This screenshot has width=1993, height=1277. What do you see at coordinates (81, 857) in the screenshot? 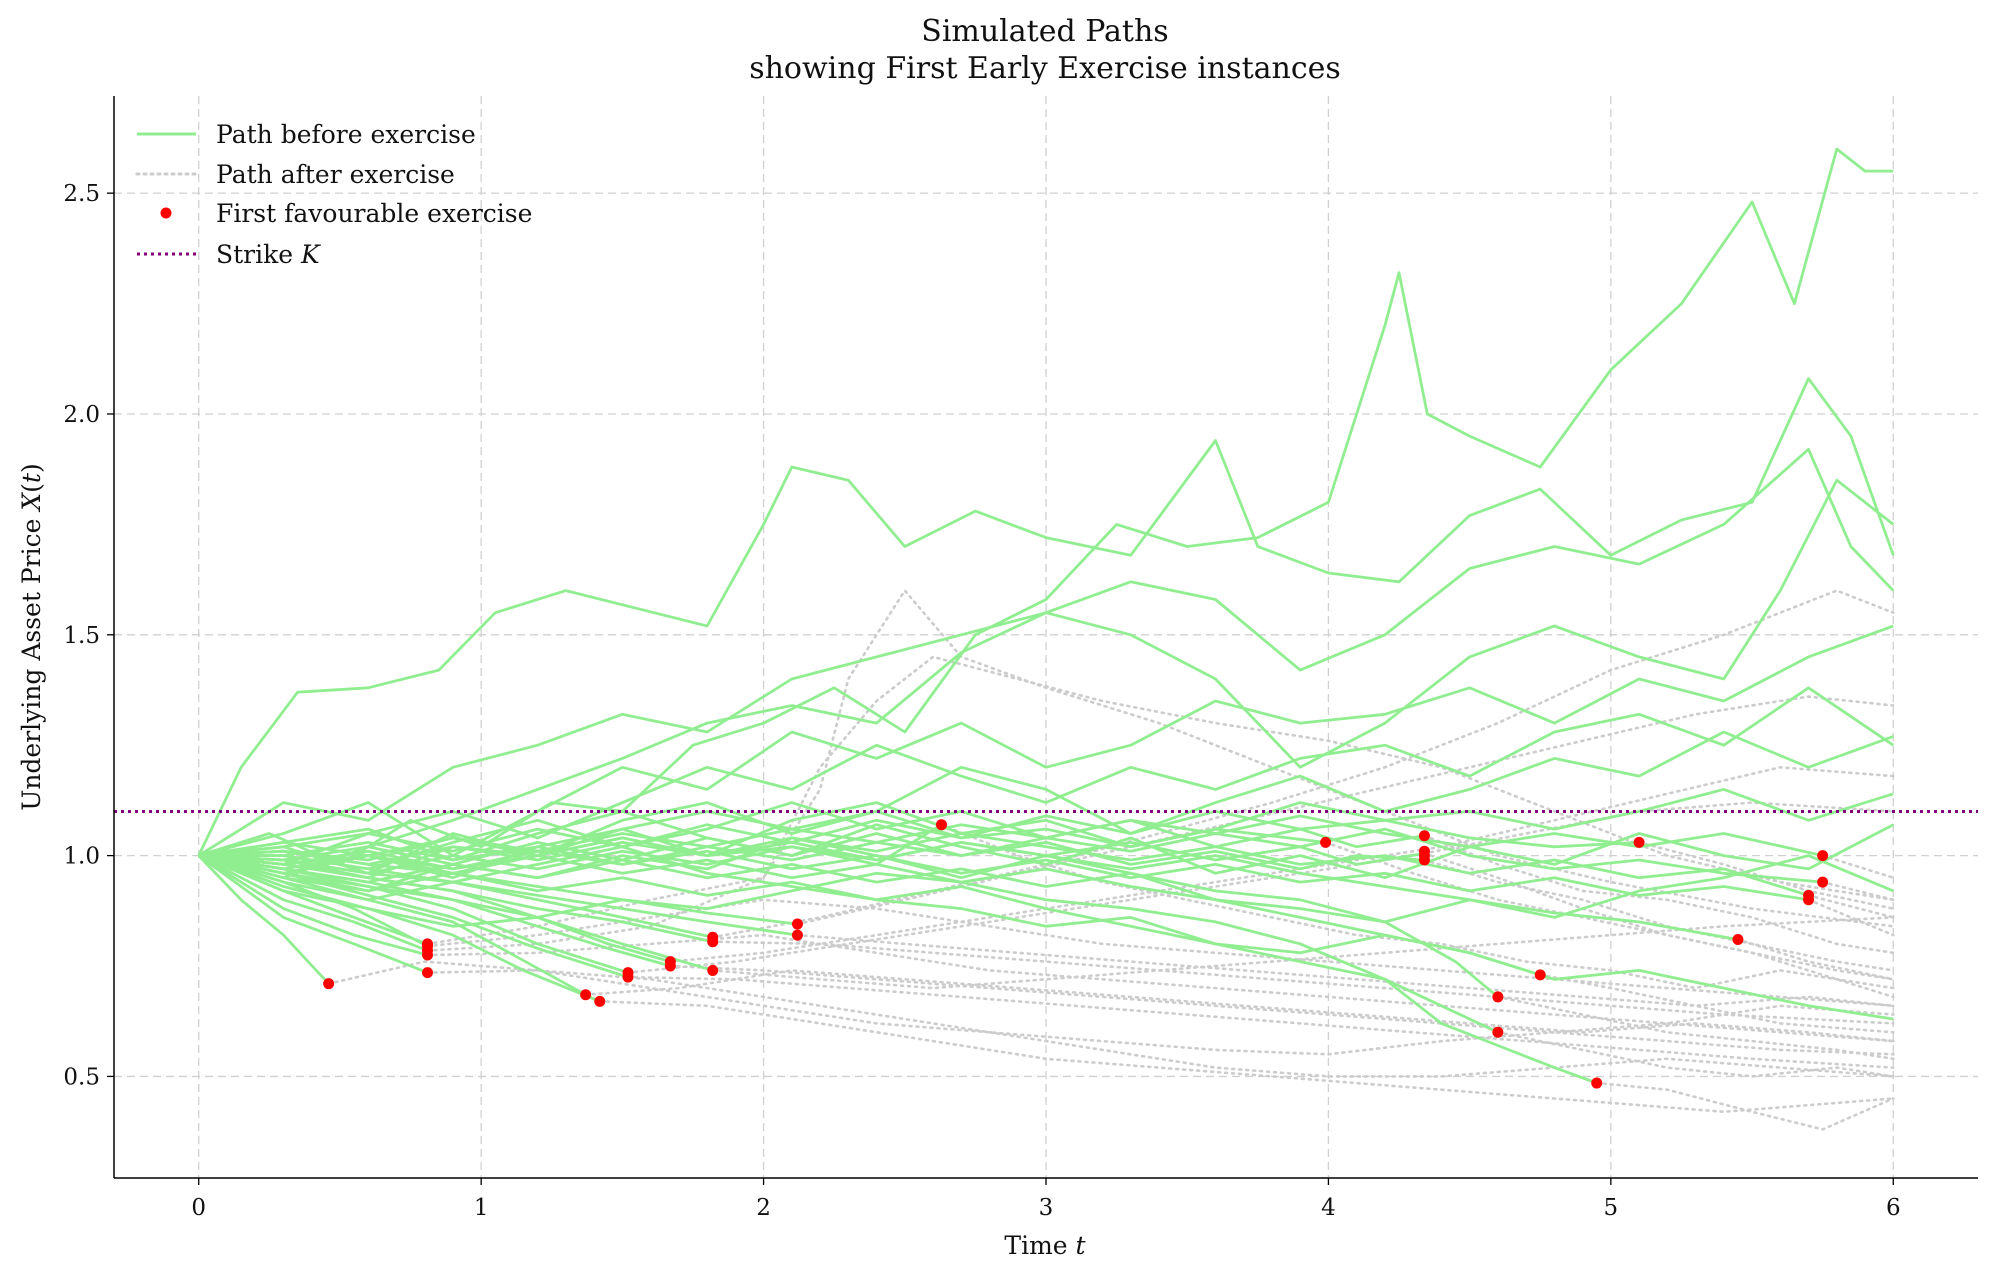
I see `y-tick-label-1: 1.0` at bounding box center [81, 857].